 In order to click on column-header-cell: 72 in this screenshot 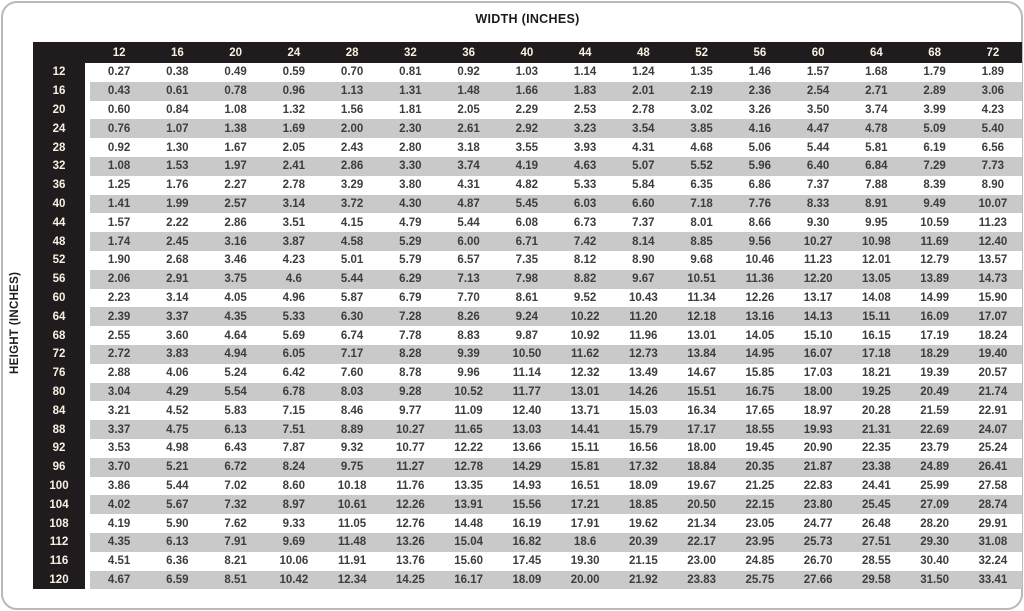, I will do `click(992, 52)`.